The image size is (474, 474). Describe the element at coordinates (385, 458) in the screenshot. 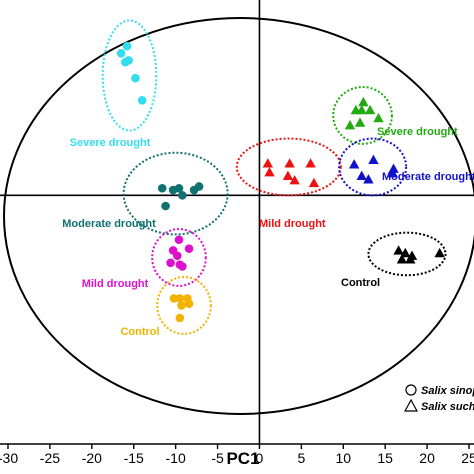

I see `x-tick-label: 15` at that location.